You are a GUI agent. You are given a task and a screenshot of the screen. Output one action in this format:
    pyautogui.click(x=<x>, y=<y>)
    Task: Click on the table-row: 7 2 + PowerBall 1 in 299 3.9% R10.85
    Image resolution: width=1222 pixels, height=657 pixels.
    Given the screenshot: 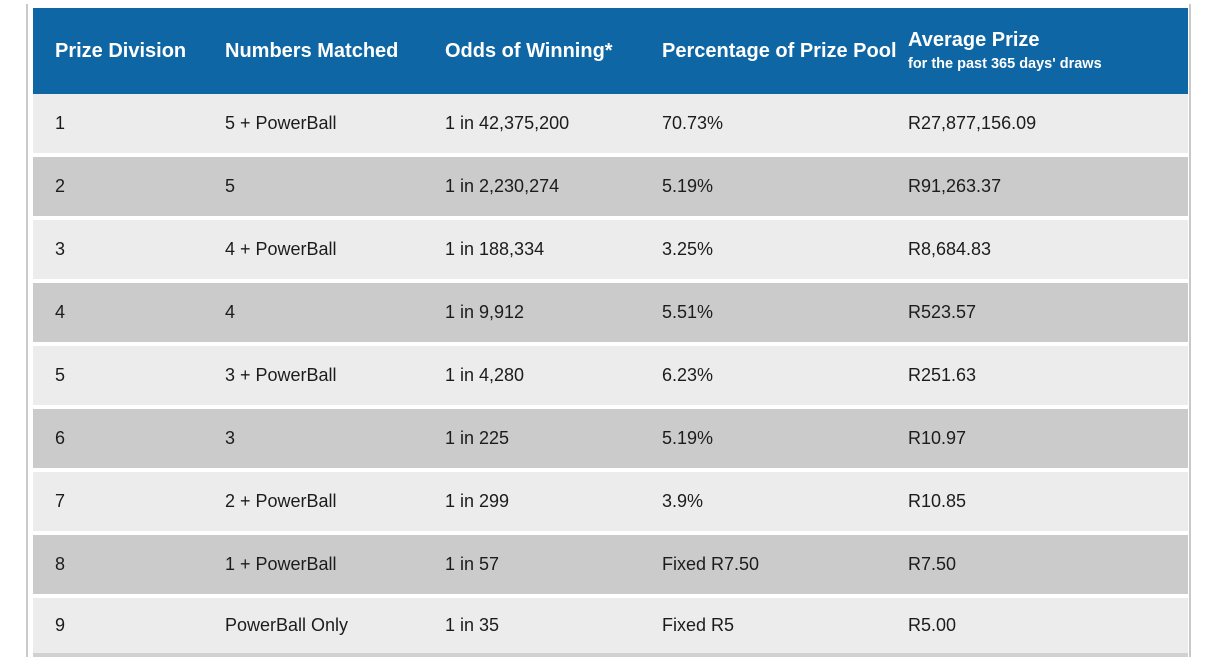 What is the action you would take?
    pyautogui.click(x=610, y=501)
    